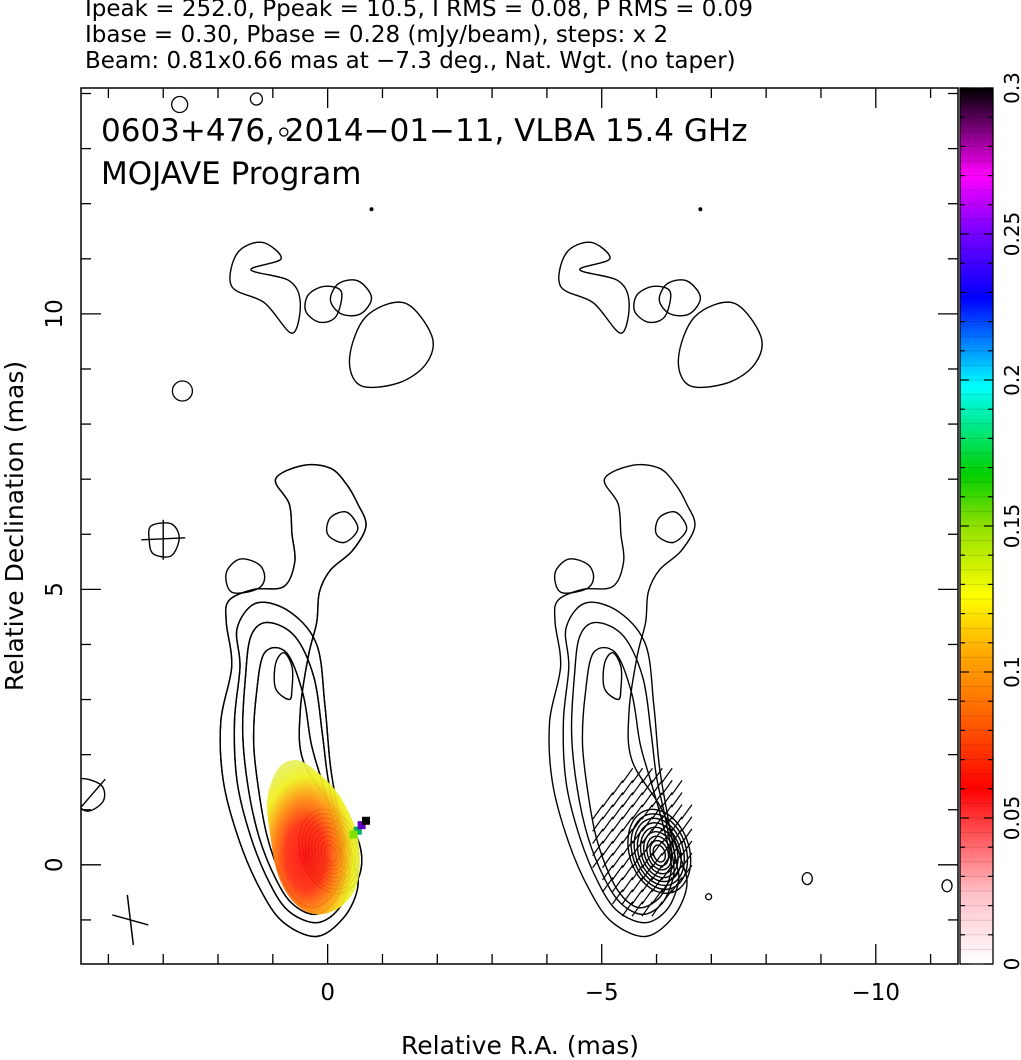  Describe the element at coordinates (602, 993) in the screenshot. I see `x-tick-label: −5` at that location.